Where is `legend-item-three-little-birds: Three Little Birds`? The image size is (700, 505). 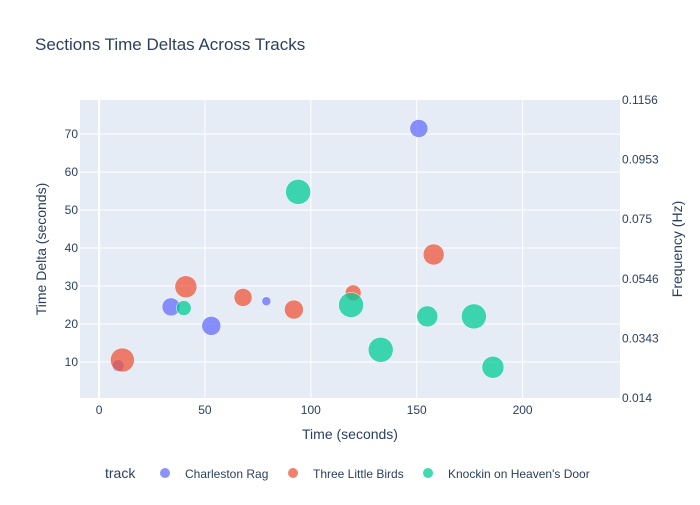
legend-item-three-little-birds: Three Little Birds is located at coordinates (346, 474).